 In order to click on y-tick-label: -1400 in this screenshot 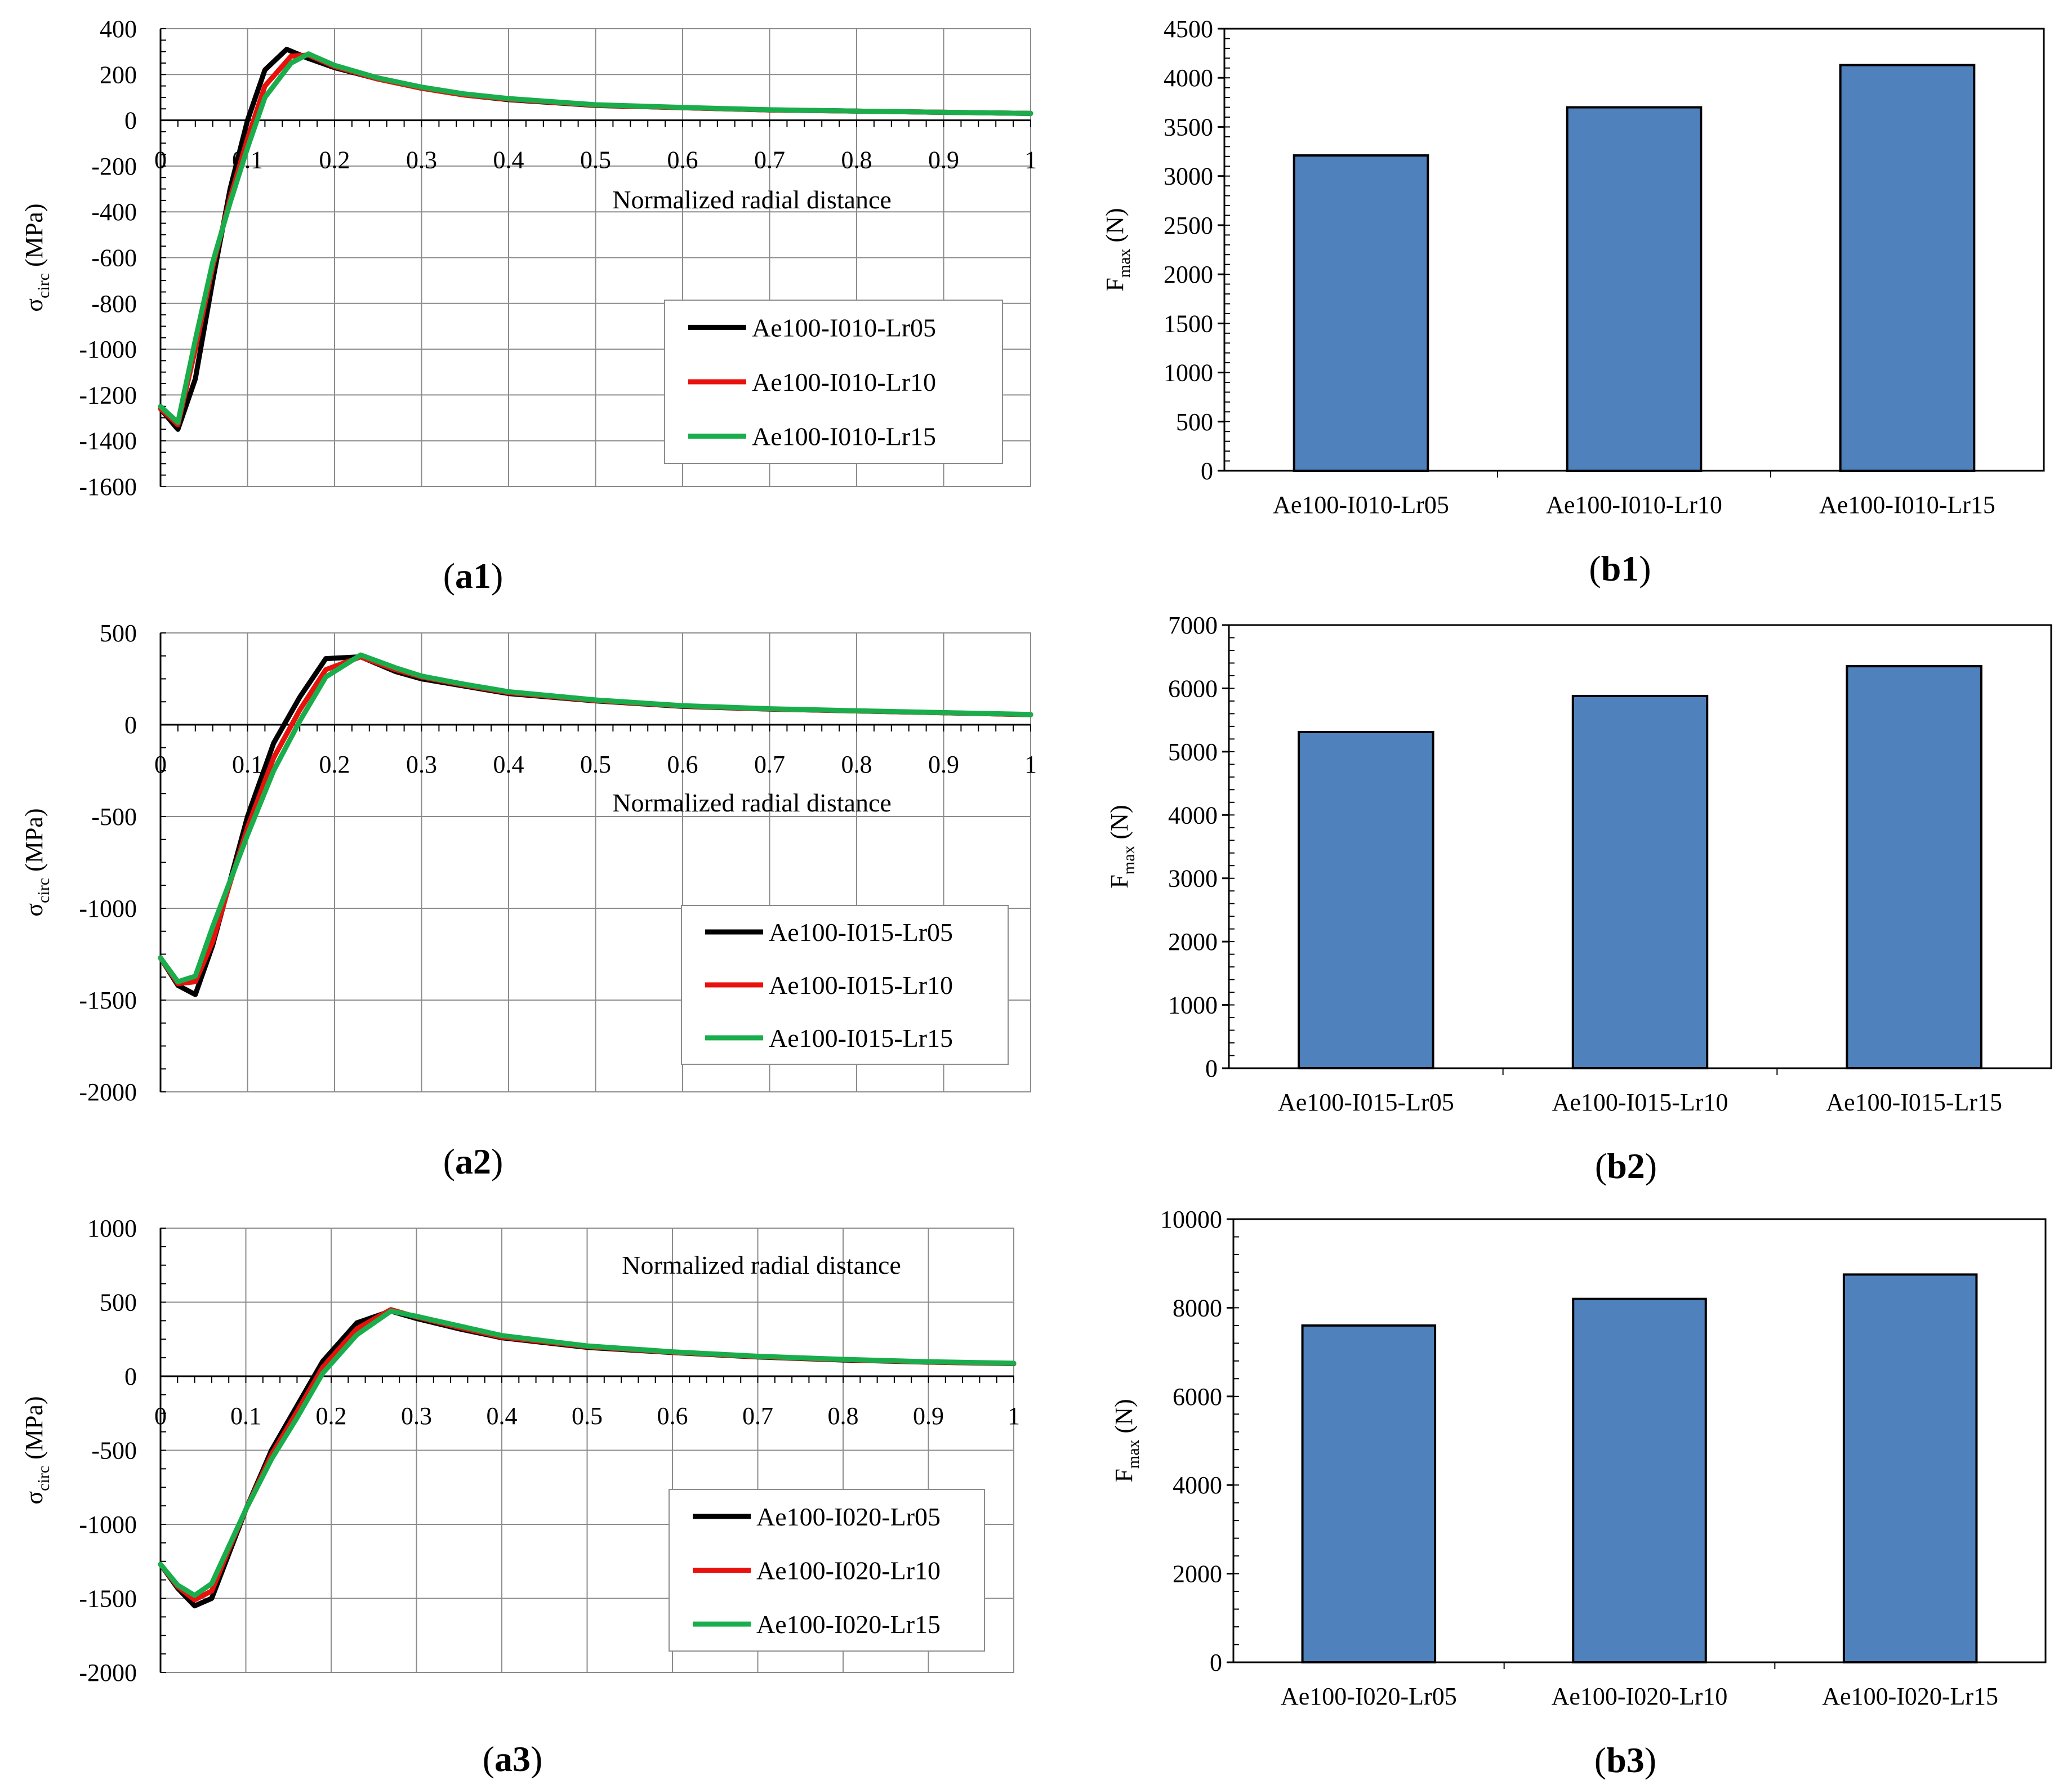, I will do `click(108, 441)`.